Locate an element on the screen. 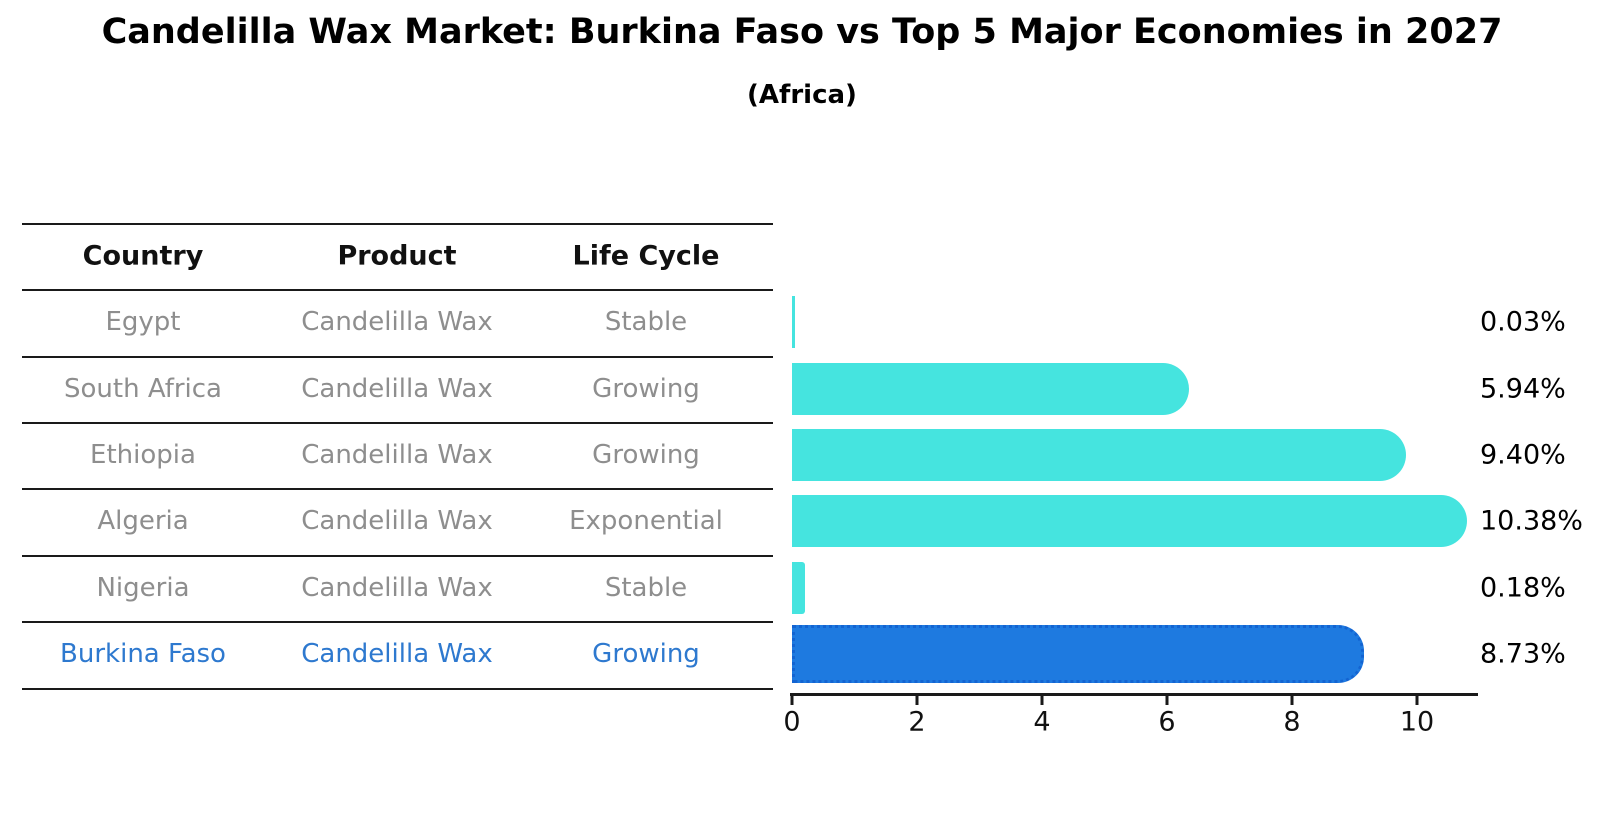  table-rule-header is located at coordinates (397, 290).